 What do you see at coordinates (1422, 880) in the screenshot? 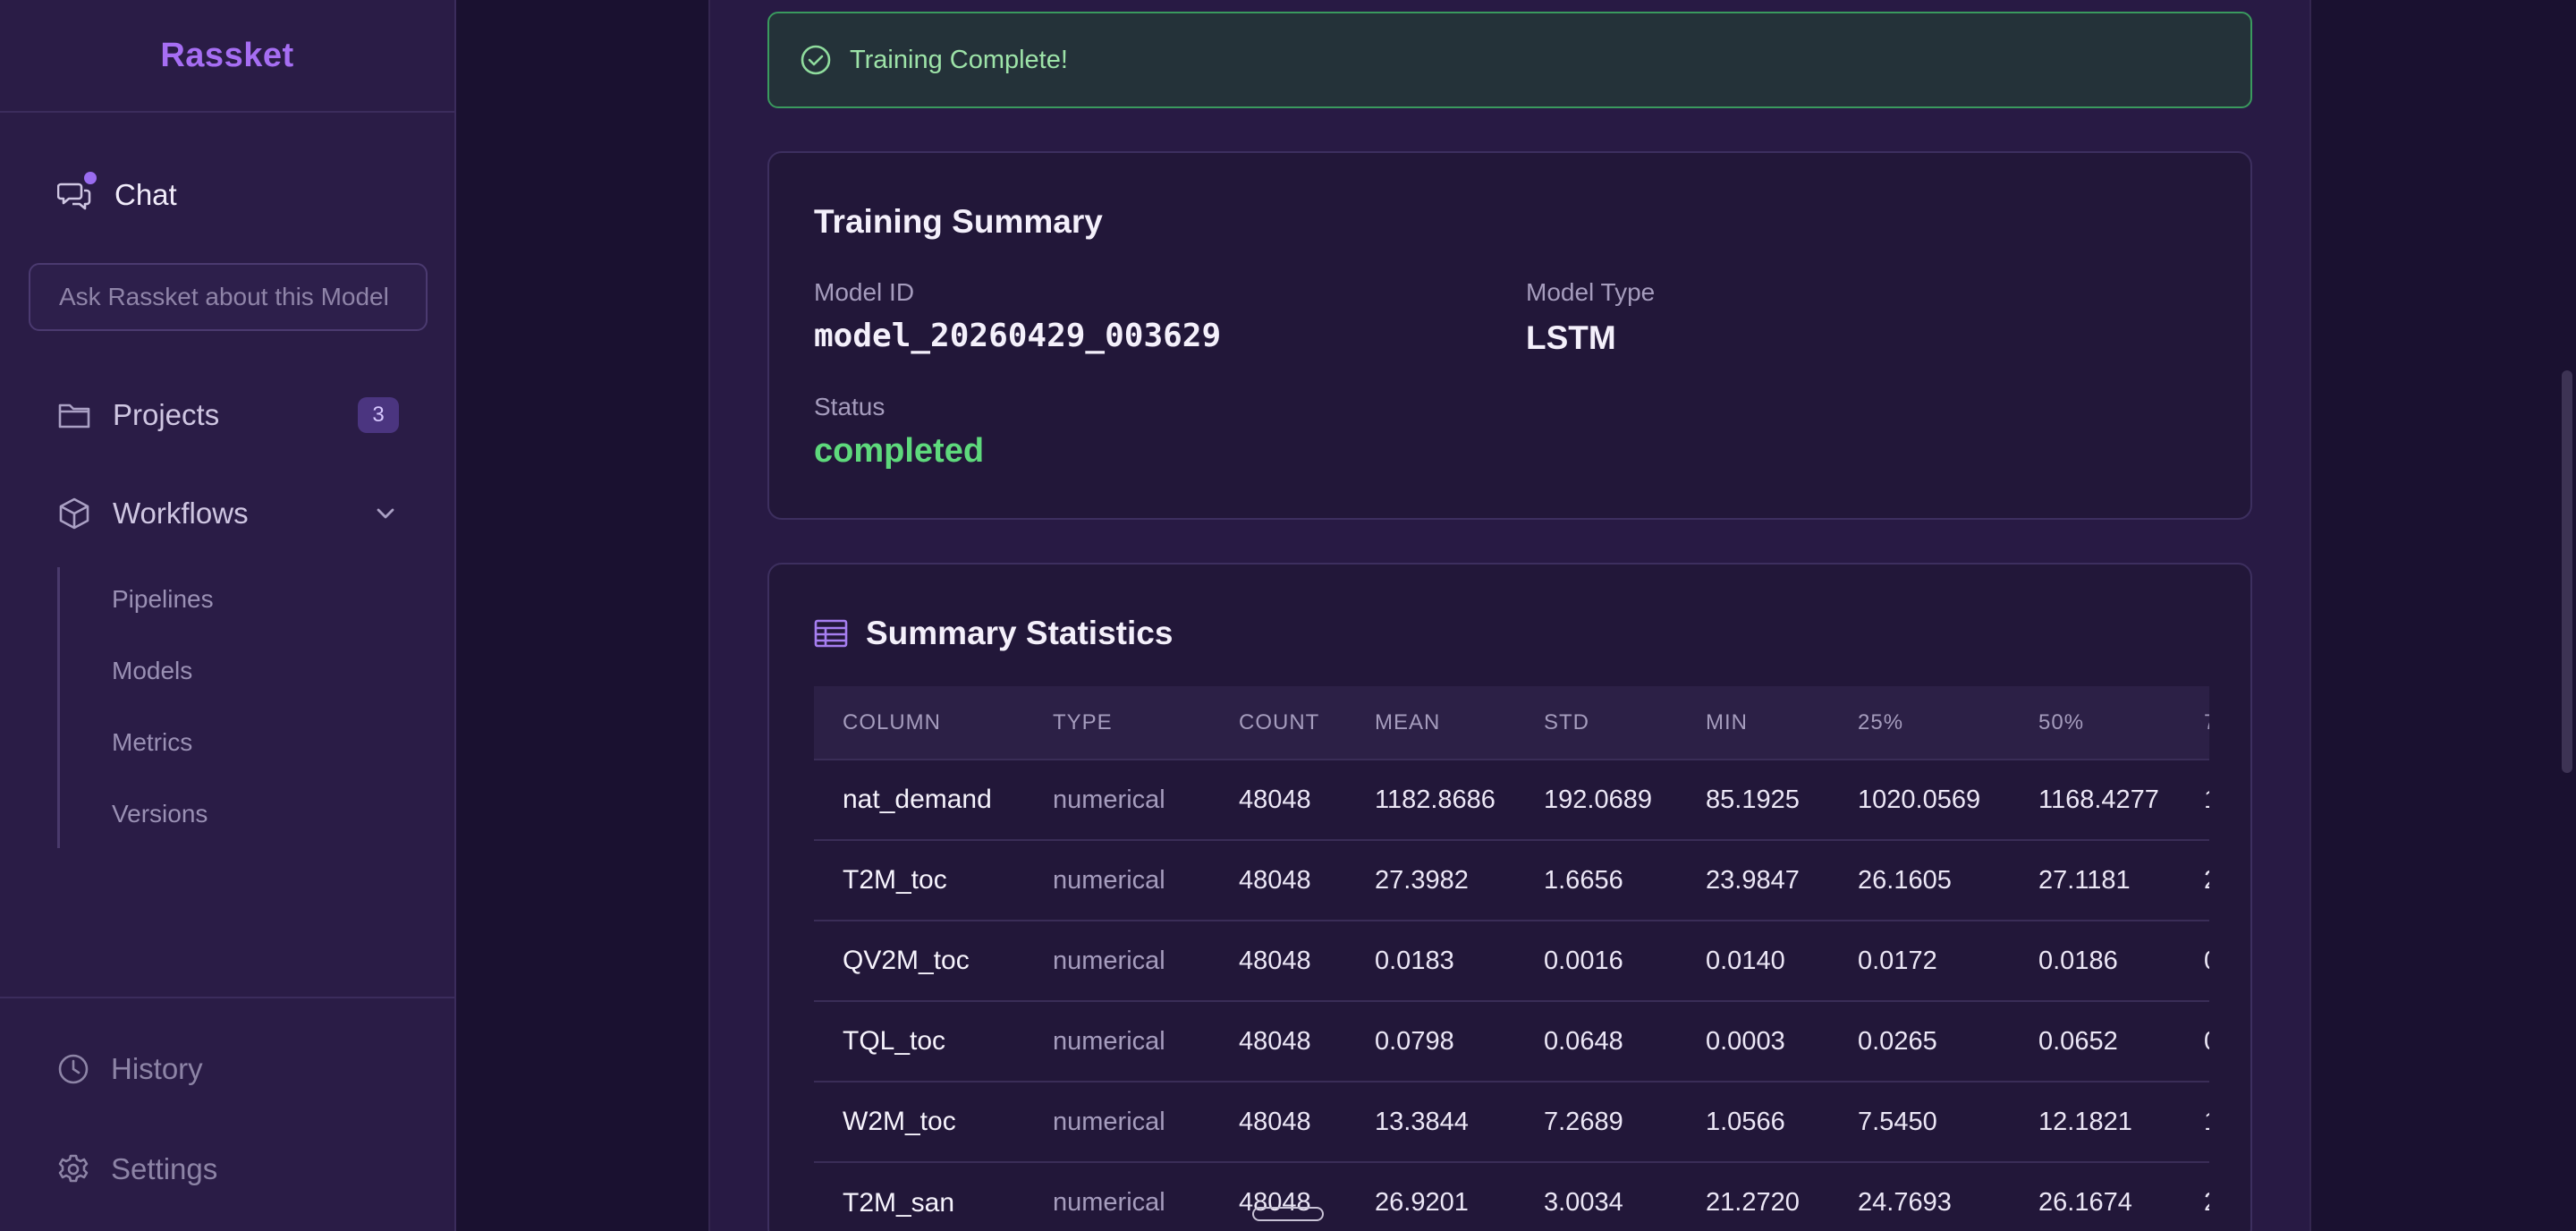
I see `table-cell: 27.3982` at bounding box center [1422, 880].